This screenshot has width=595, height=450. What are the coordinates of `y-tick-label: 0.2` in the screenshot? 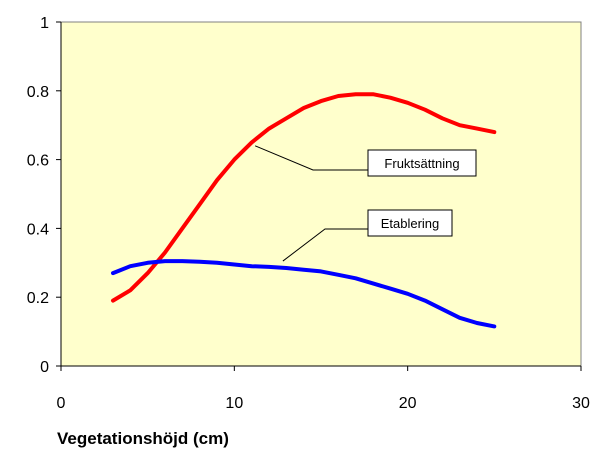 It's located at (38, 298).